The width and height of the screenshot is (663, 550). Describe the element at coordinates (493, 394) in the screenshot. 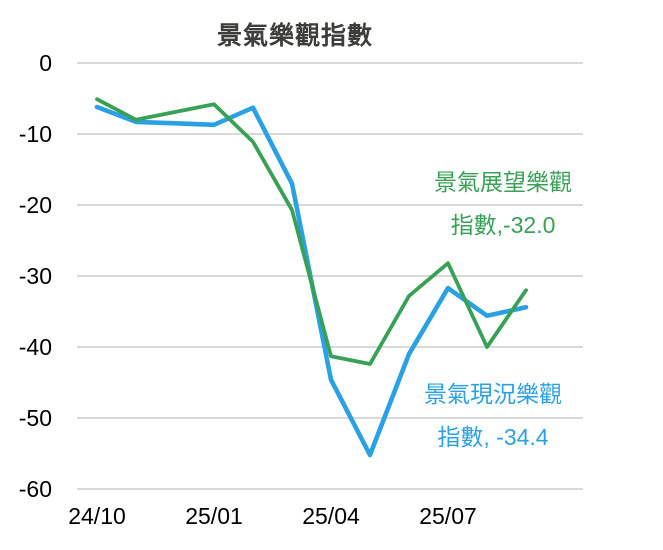

I see `annotation-current-line1: 景氣現況樂觀` at that location.